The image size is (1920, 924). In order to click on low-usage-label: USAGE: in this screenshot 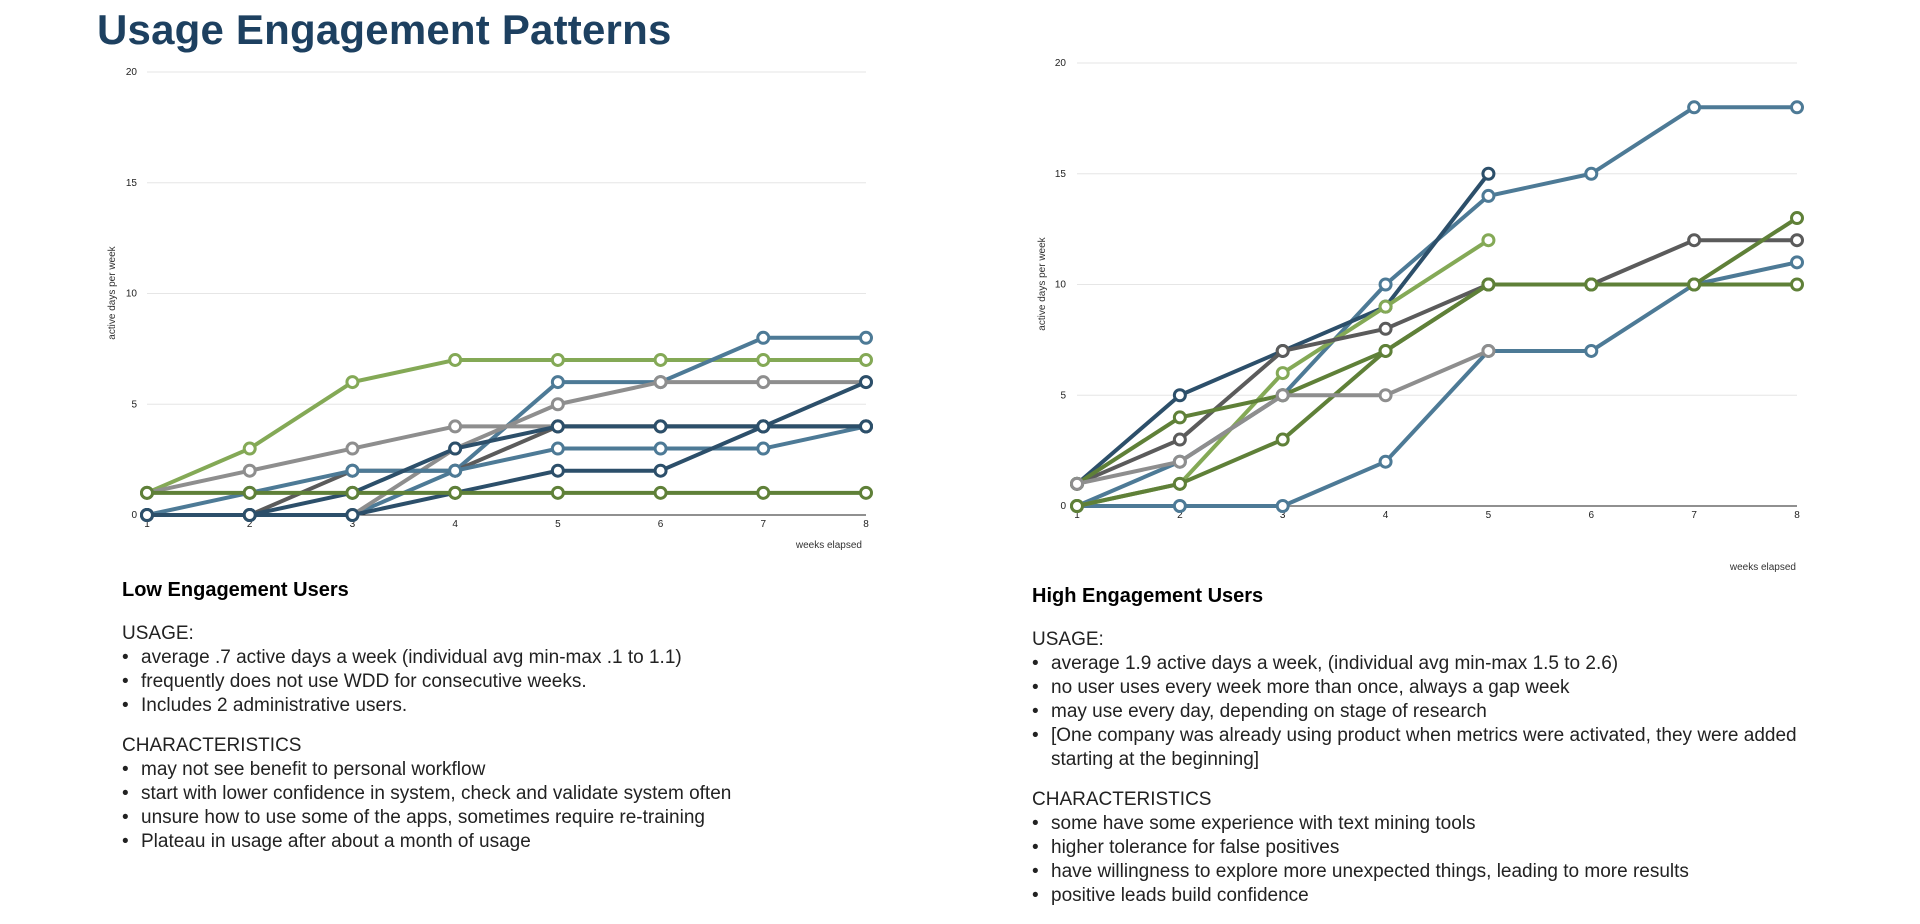, I will do `click(158, 633)`.